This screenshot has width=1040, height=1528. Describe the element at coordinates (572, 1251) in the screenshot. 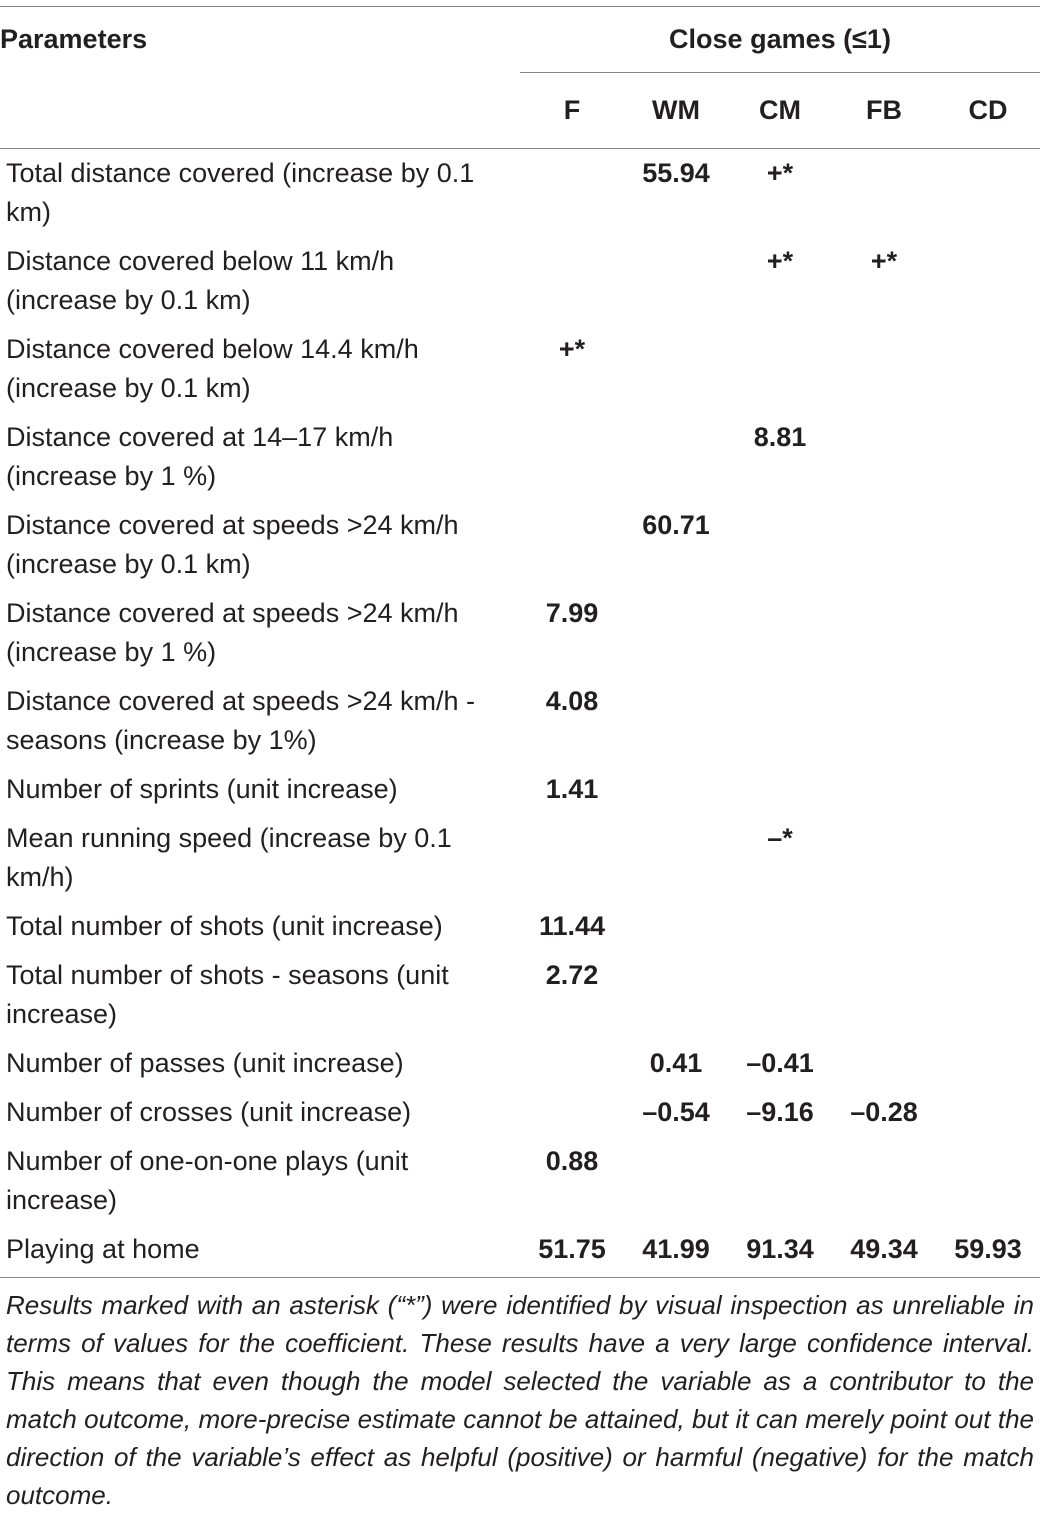

I see `cell-value: 51.75` at that location.